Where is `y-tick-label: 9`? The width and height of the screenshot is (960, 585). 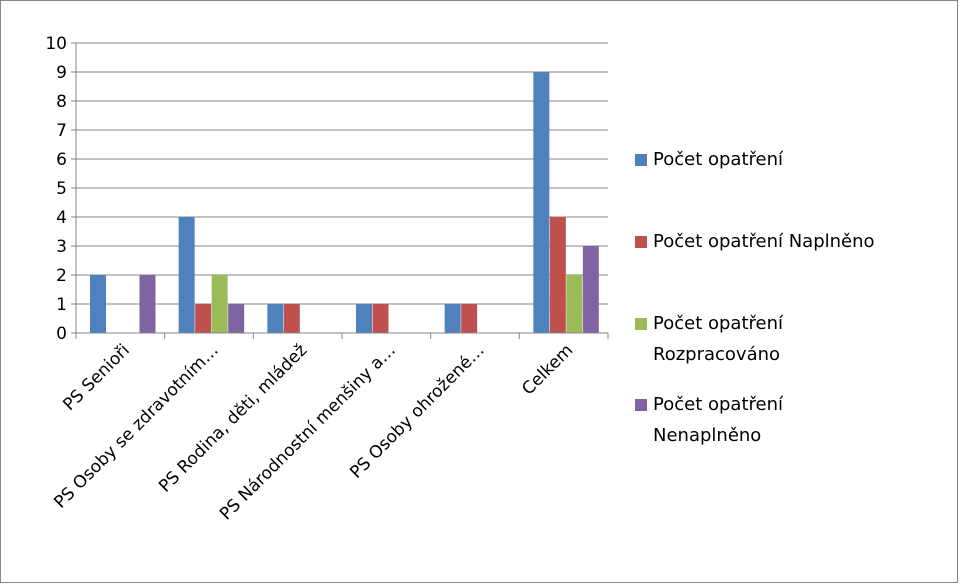 y-tick-label: 9 is located at coordinates (61, 73).